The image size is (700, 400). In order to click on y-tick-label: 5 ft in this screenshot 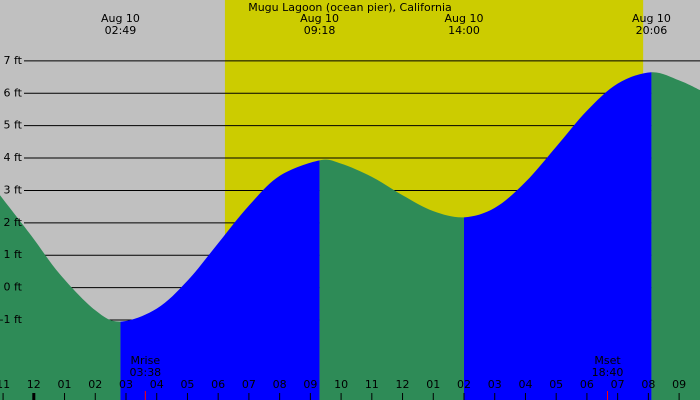, I will do `click(13, 125)`.